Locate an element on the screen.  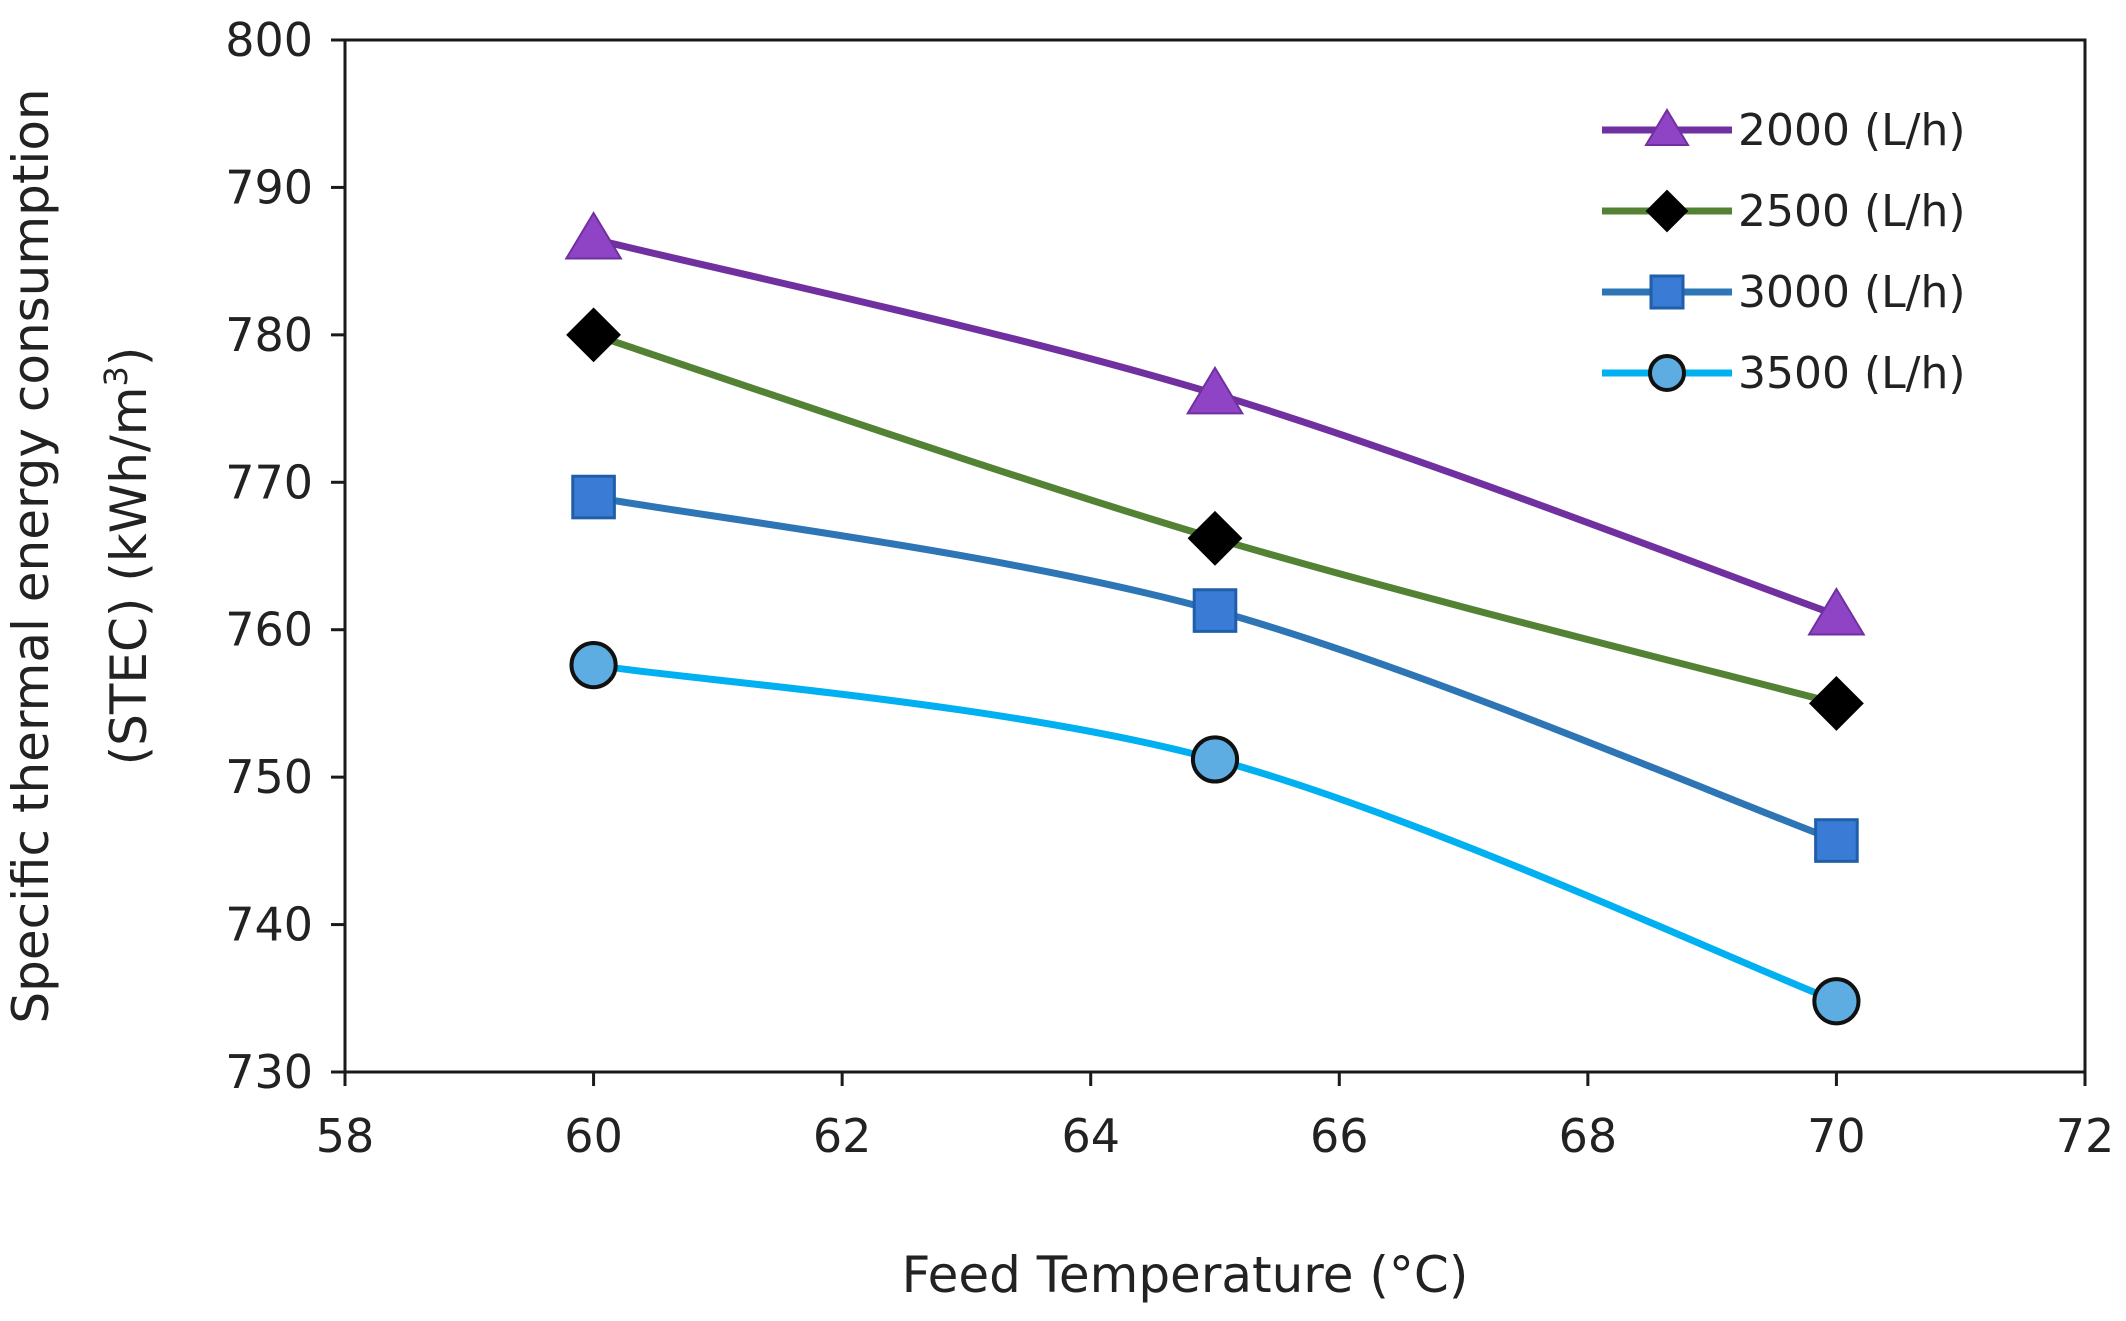
x-tick-label: 64 is located at coordinates (1090, 1136).